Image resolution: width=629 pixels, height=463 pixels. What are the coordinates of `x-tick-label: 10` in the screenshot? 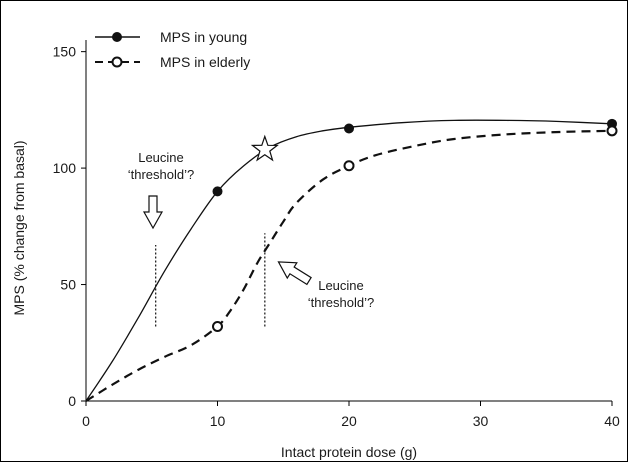 It's located at (218, 421).